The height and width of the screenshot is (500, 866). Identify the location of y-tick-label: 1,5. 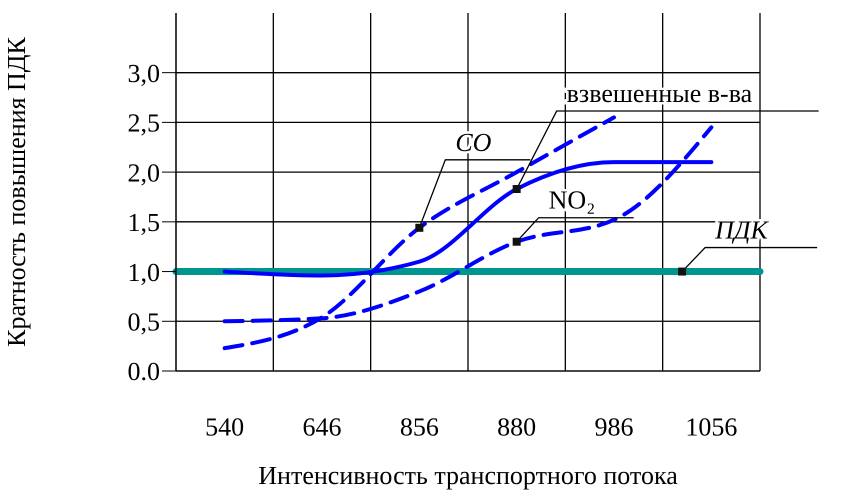
(144, 223).